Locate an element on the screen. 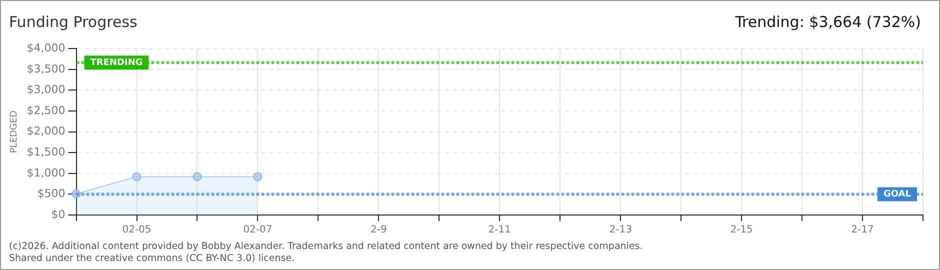  y-tick-label: $4,000 is located at coordinates (46, 47).